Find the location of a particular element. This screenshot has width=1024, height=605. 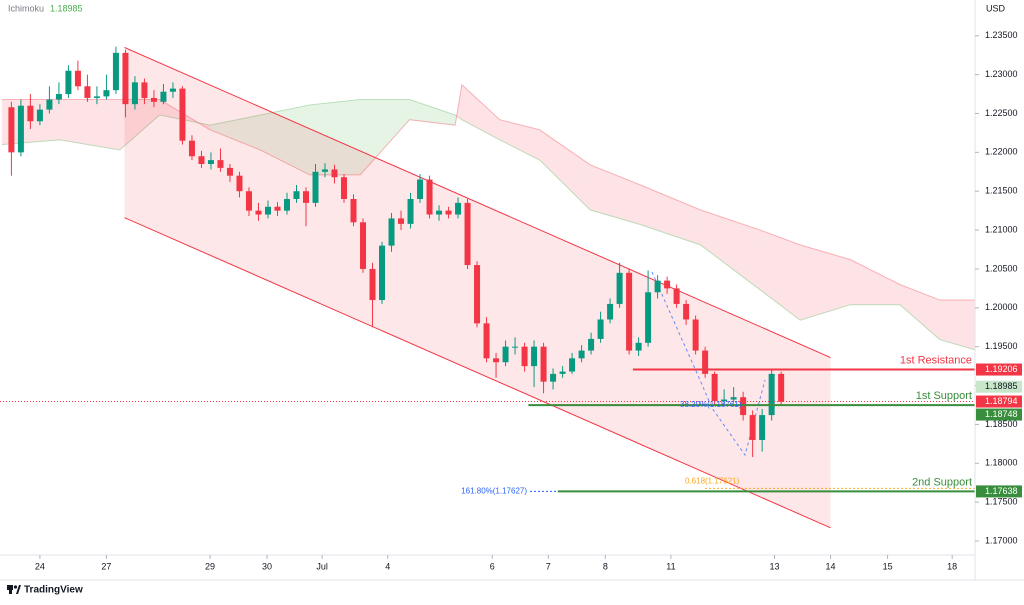

x-tick-label: 8 is located at coordinates (605, 566).